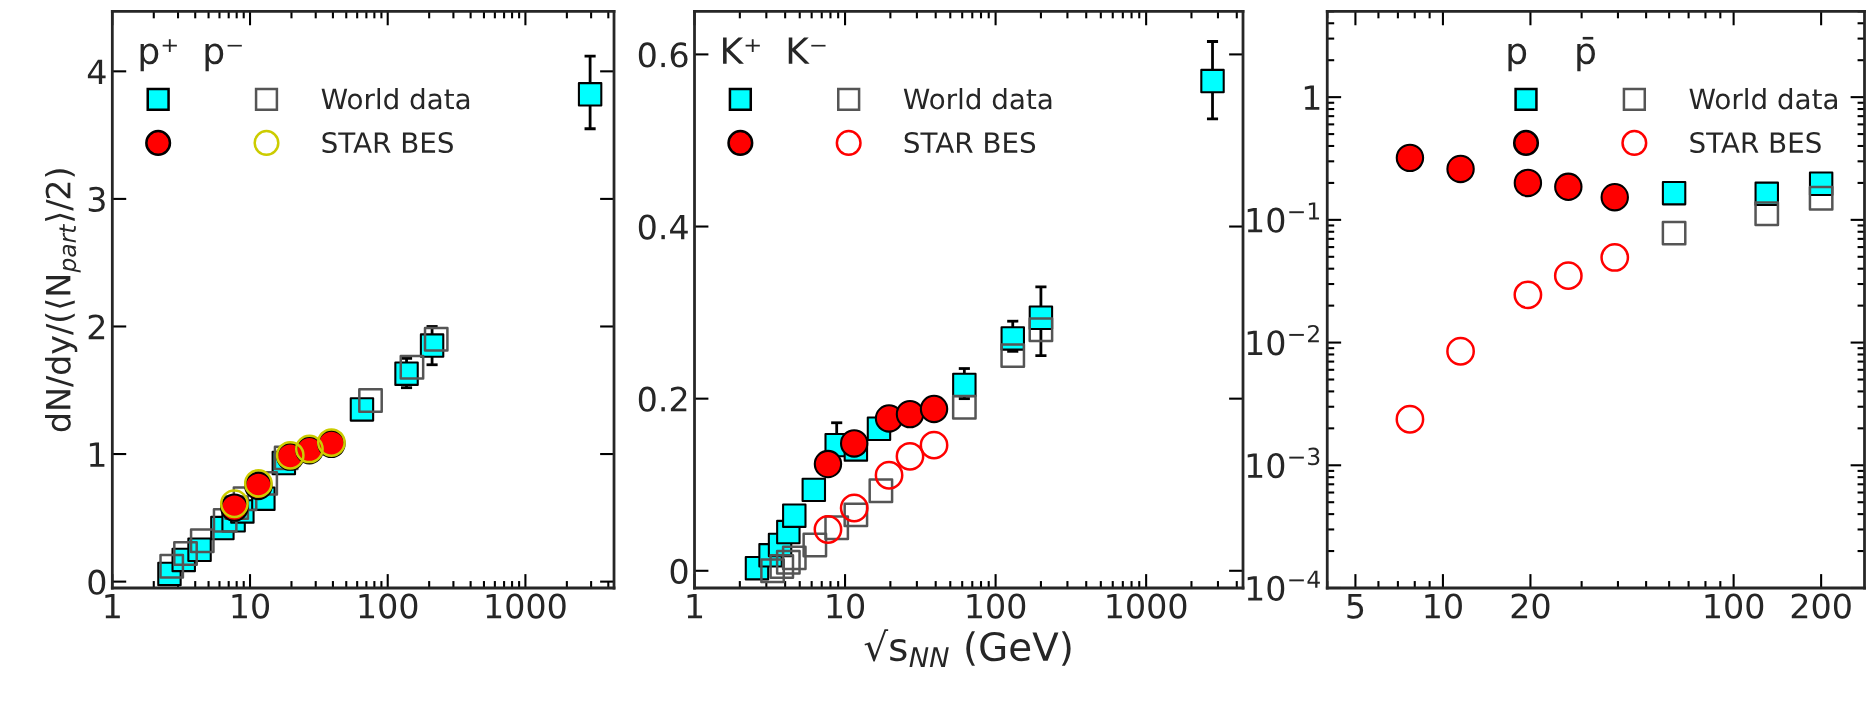 The width and height of the screenshot is (1872, 711). Describe the element at coordinates (1283, 340) in the screenshot. I see `y-tick-label: 10$^{−2}$` at that location.